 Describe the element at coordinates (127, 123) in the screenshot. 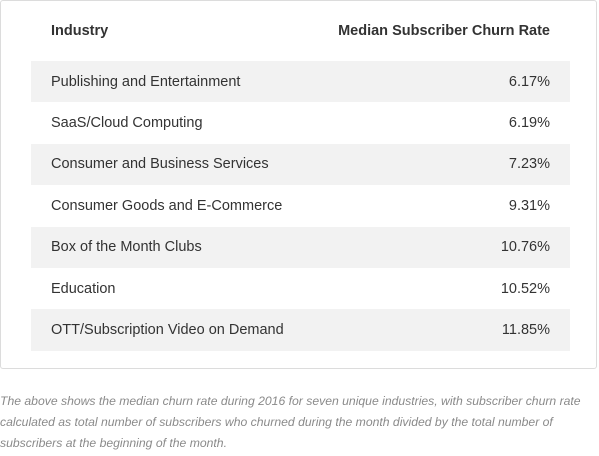

I see `industry-cell: SaaS/Cloud Computing` at that location.